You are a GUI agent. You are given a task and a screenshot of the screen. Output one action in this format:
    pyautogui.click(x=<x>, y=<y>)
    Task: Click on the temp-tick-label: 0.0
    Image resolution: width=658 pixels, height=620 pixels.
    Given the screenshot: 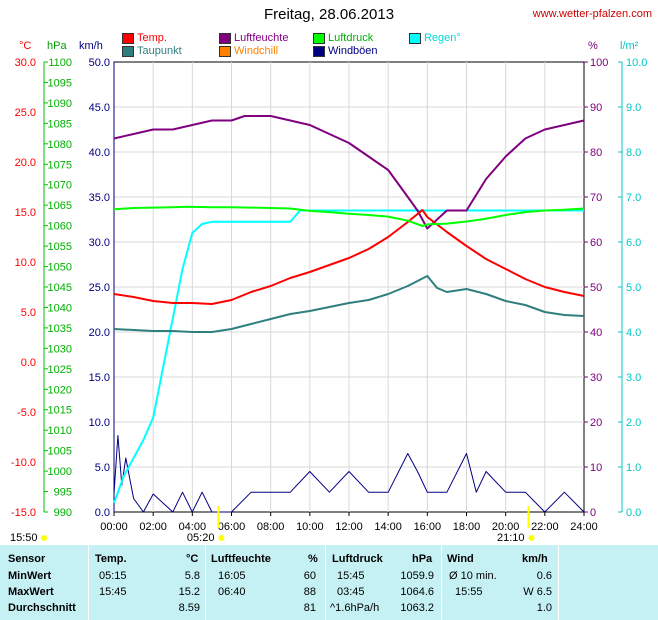 What is the action you would take?
    pyautogui.click(x=28, y=363)
    